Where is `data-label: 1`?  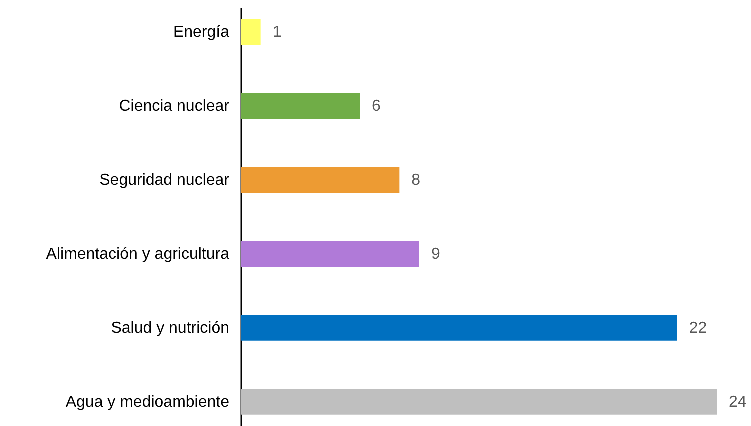
data-label: 1 is located at coordinates (277, 33).